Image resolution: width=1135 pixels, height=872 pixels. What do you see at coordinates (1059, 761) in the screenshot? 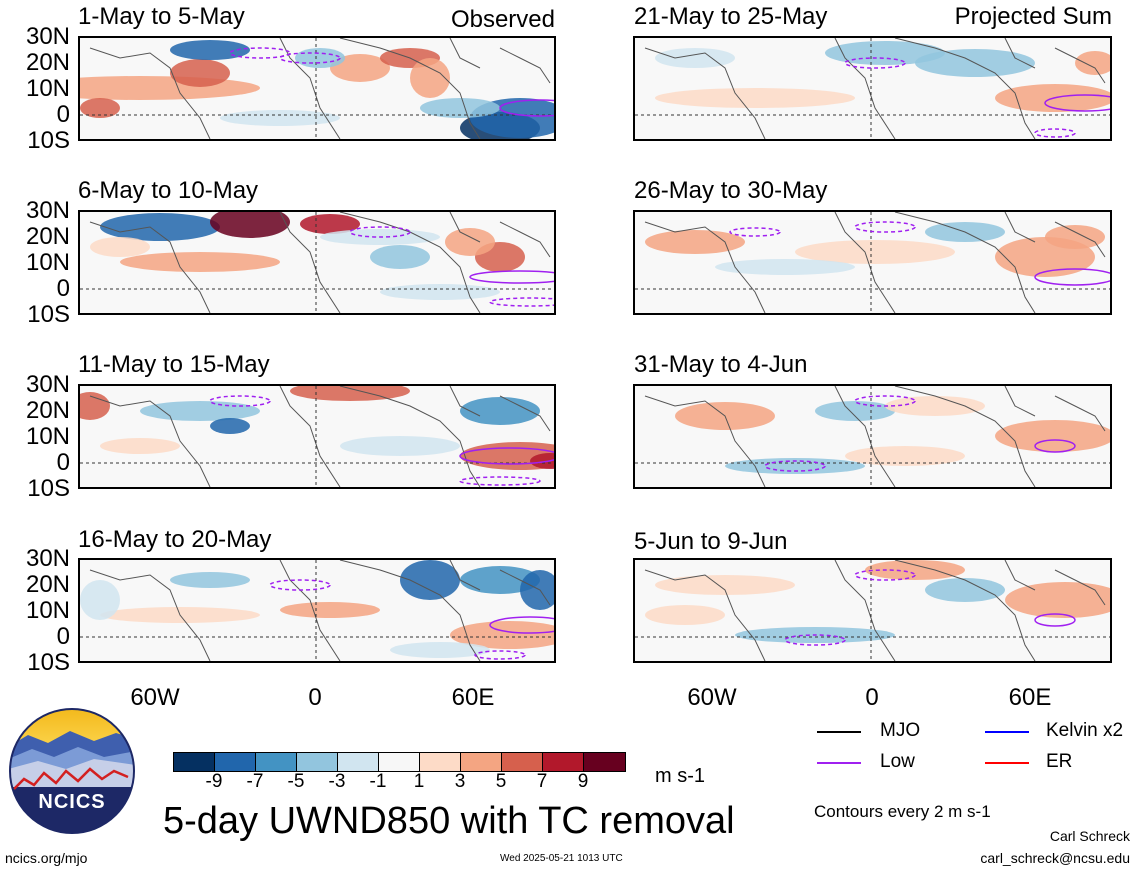
I see `legend-label-er: ER` at bounding box center [1059, 761].